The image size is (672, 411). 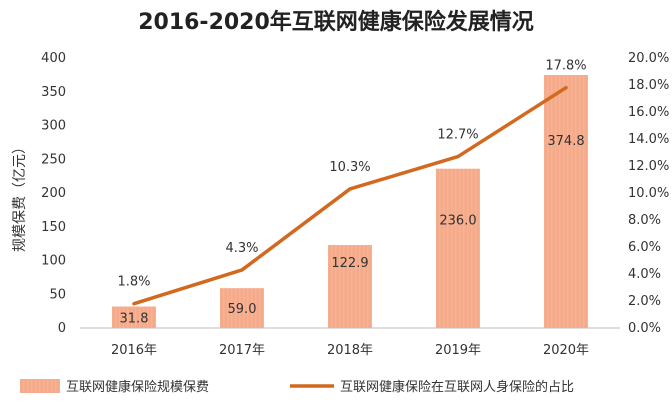 What do you see at coordinates (565, 66) in the screenshot?
I see `line-value-label: 17.8%` at bounding box center [565, 66].